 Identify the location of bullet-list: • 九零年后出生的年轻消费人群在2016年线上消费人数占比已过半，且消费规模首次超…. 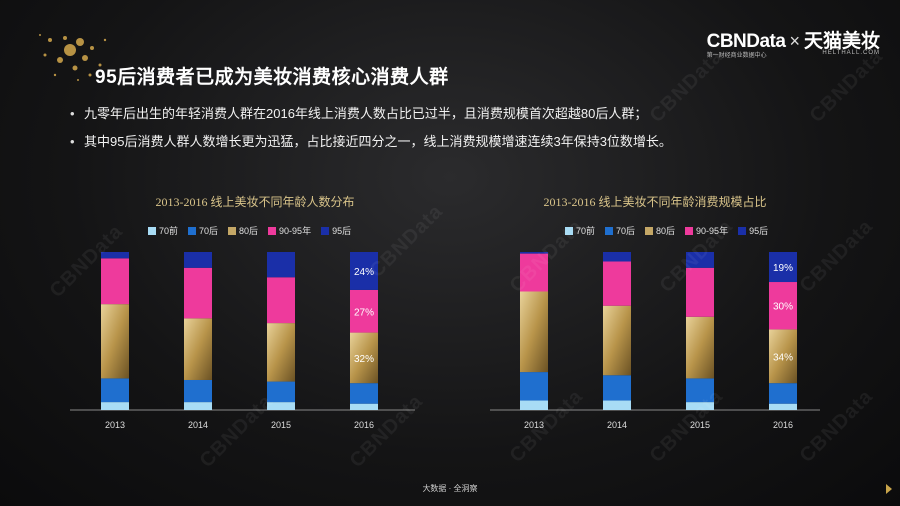
(371, 131).